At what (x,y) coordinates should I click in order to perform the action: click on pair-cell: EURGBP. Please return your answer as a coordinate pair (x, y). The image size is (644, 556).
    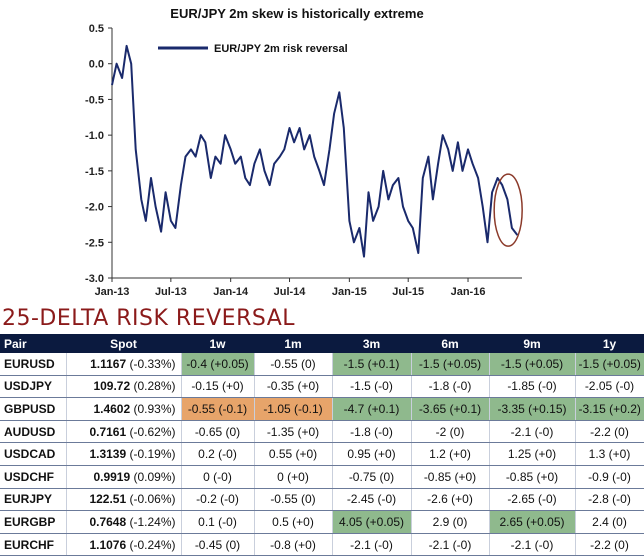
    Looking at the image, I should click on (33, 522).